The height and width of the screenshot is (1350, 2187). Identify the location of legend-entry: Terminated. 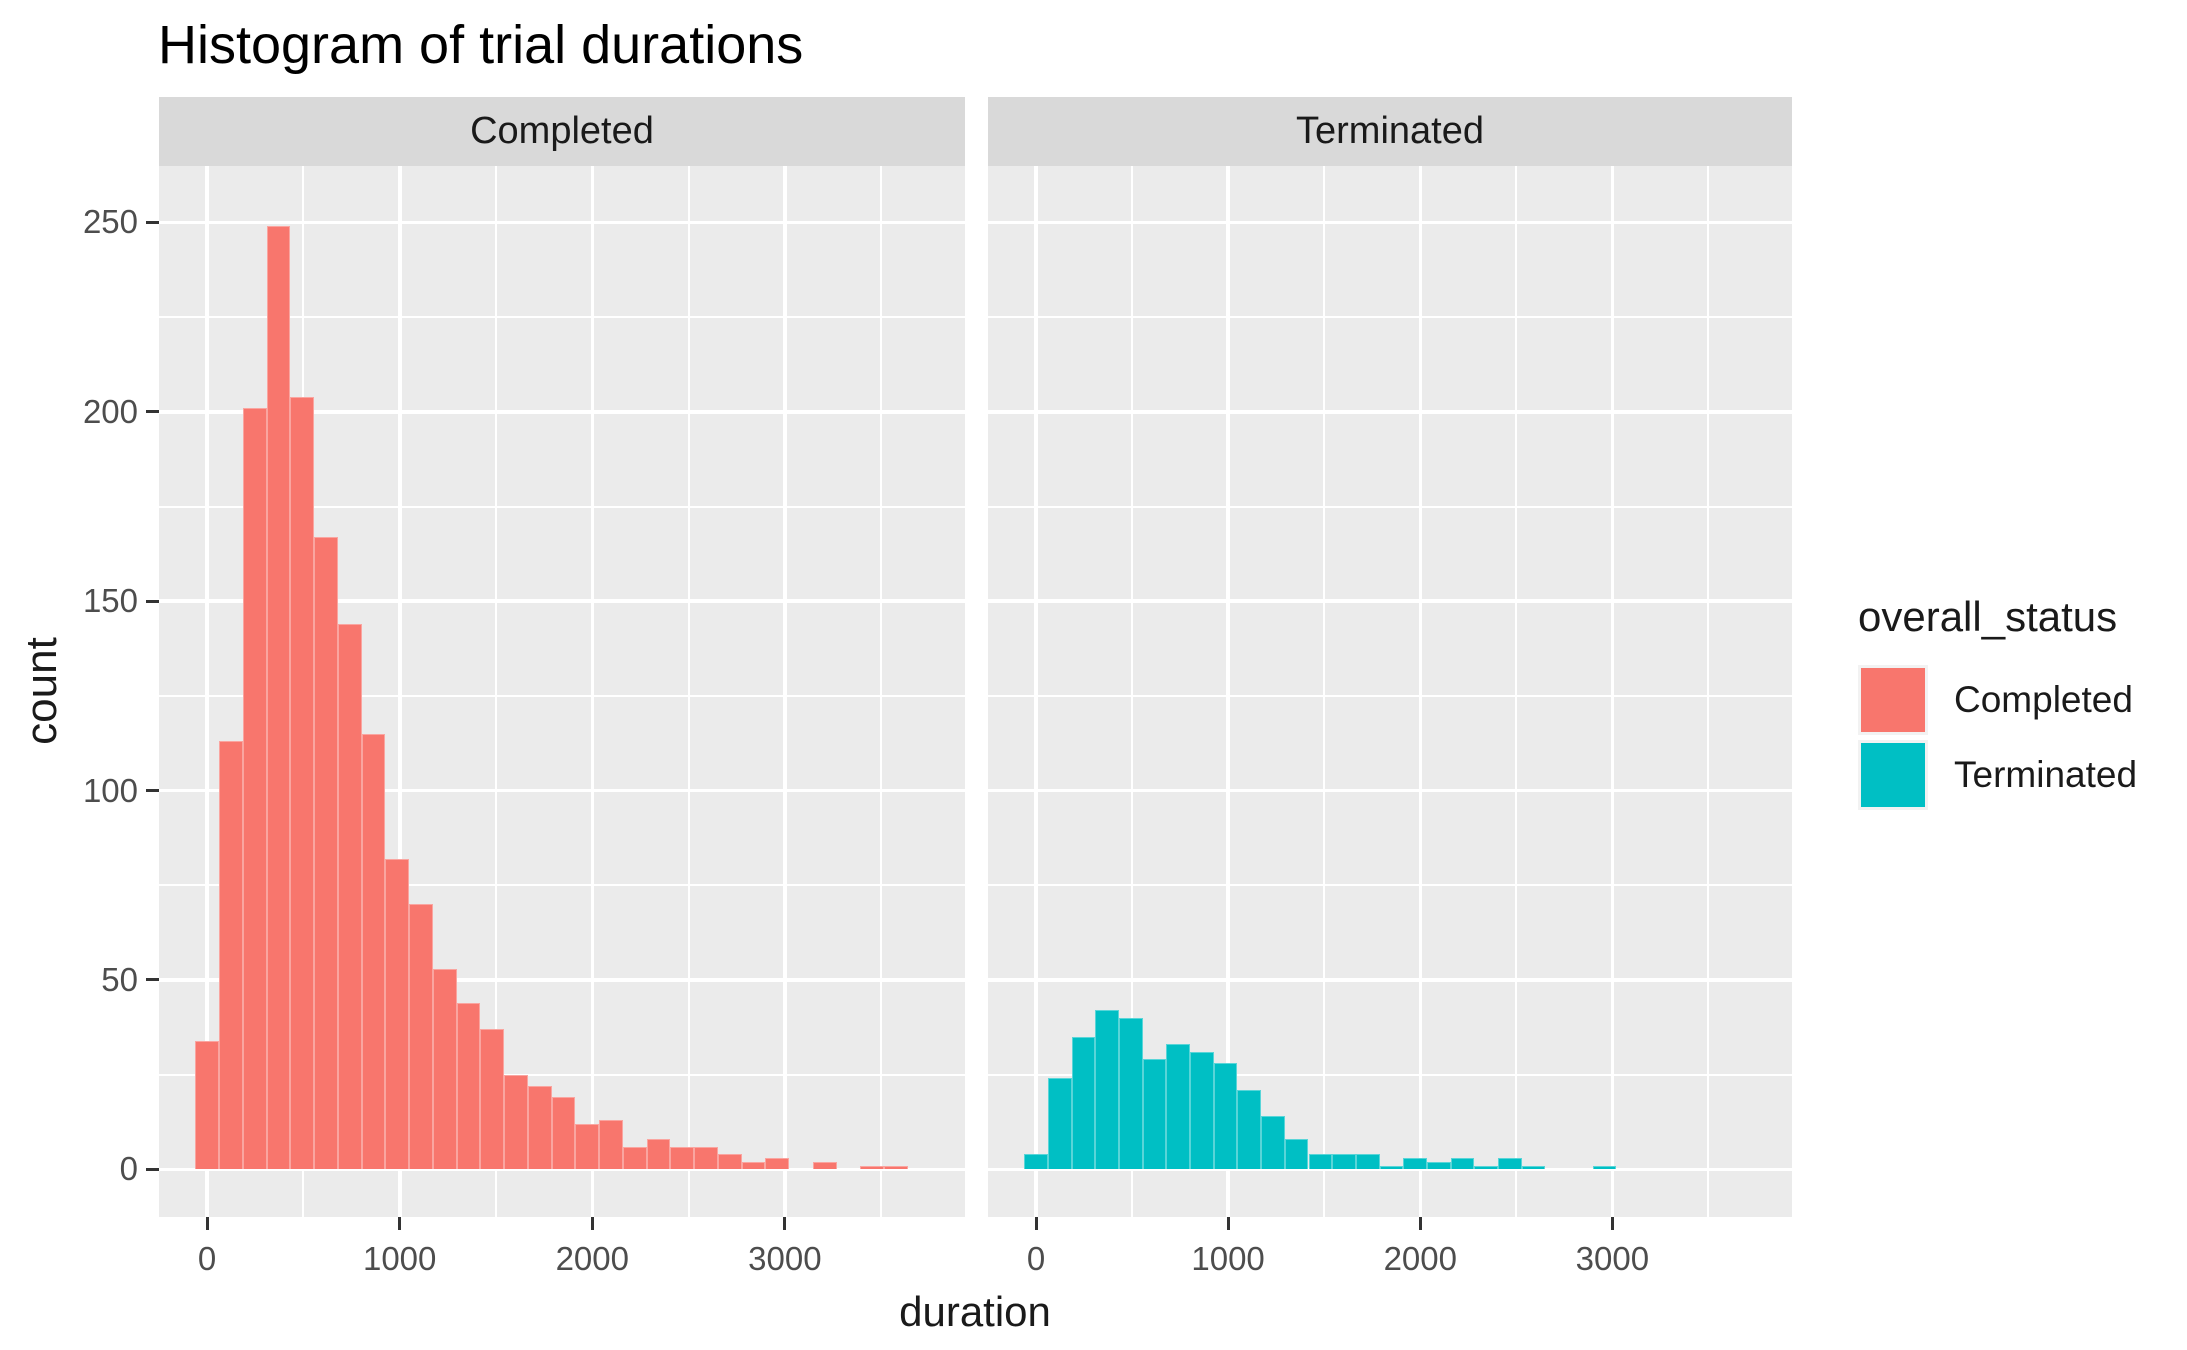
(1997, 775).